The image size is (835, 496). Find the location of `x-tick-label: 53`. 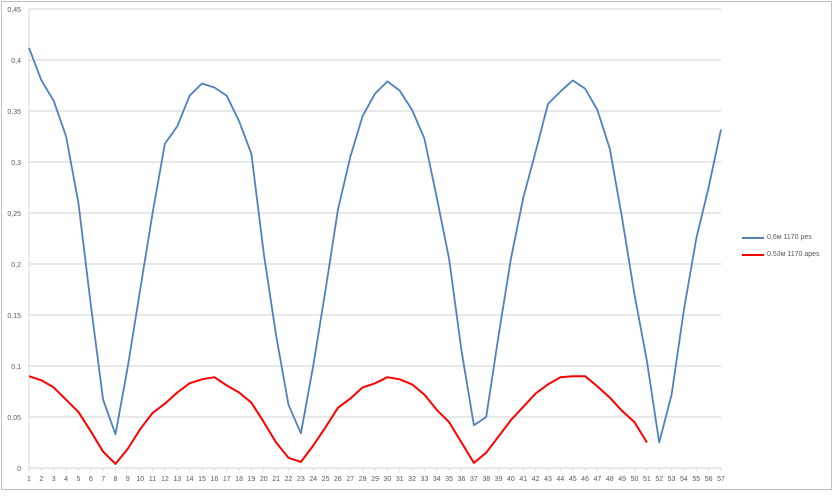

x-tick-label: 53 is located at coordinates (672, 479).